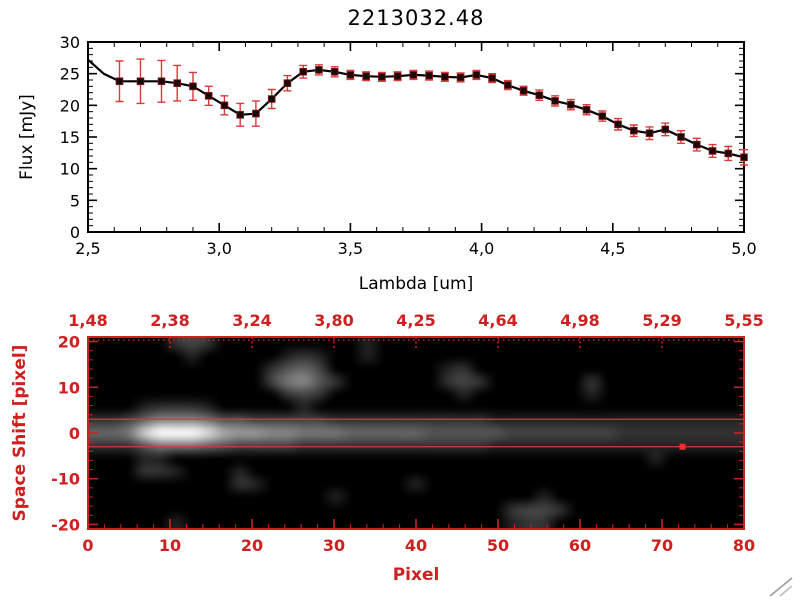 The width and height of the screenshot is (800, 600). I want to click on svg-text: 5,29, so click(661, 320).